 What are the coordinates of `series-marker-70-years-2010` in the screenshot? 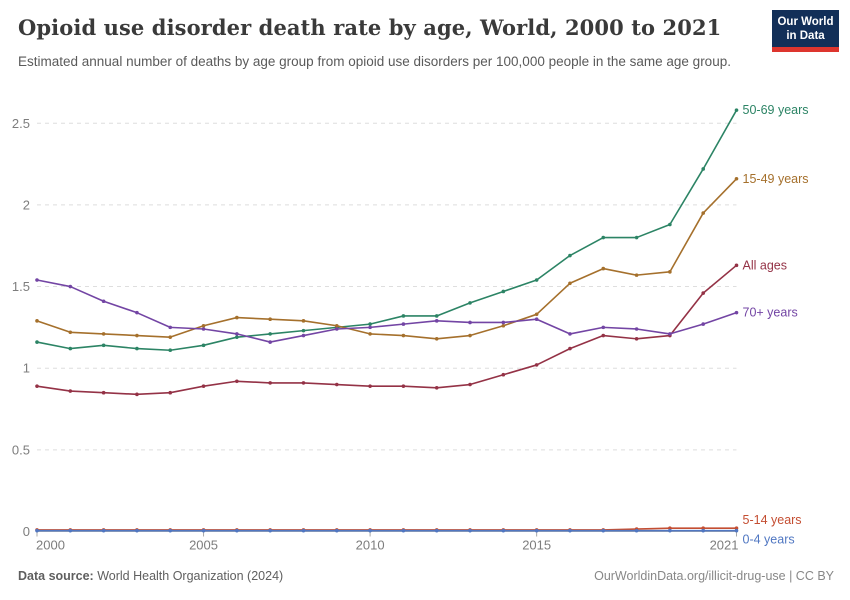 It's located at (370, 327).